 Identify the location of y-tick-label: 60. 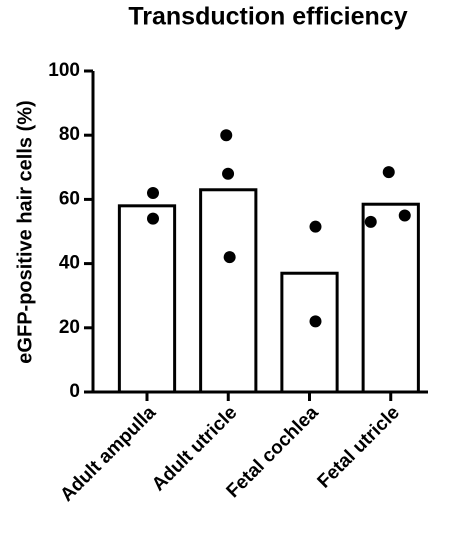
(69, 198).